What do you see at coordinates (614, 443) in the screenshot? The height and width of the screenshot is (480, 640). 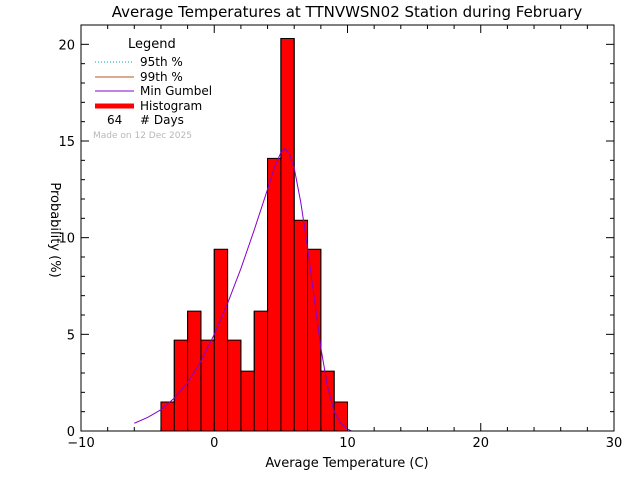 I see `x-tick-label: 30` at bounding box center [614, 443].